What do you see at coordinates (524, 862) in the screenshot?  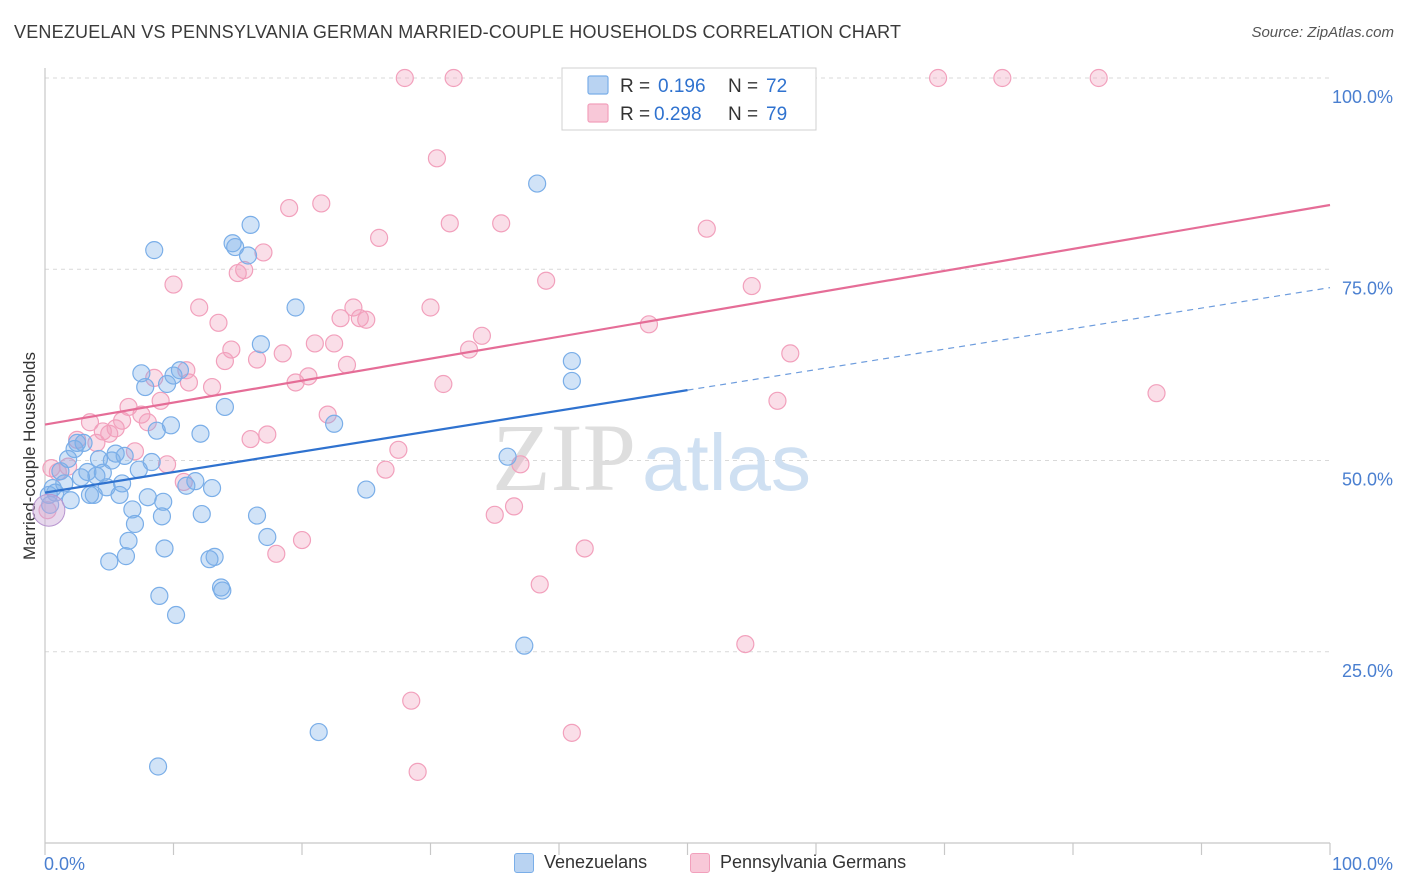 I see `legend-swatch-blue` at bounding box center [524, 862].